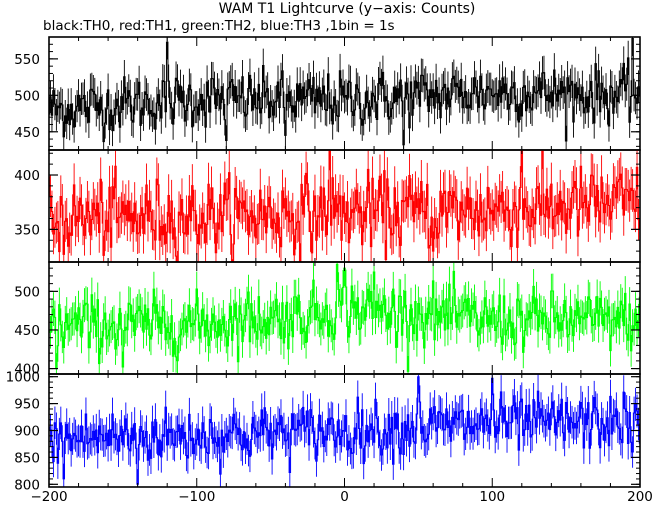  I want to click on y-tick-label: 900, so click(27, 432).